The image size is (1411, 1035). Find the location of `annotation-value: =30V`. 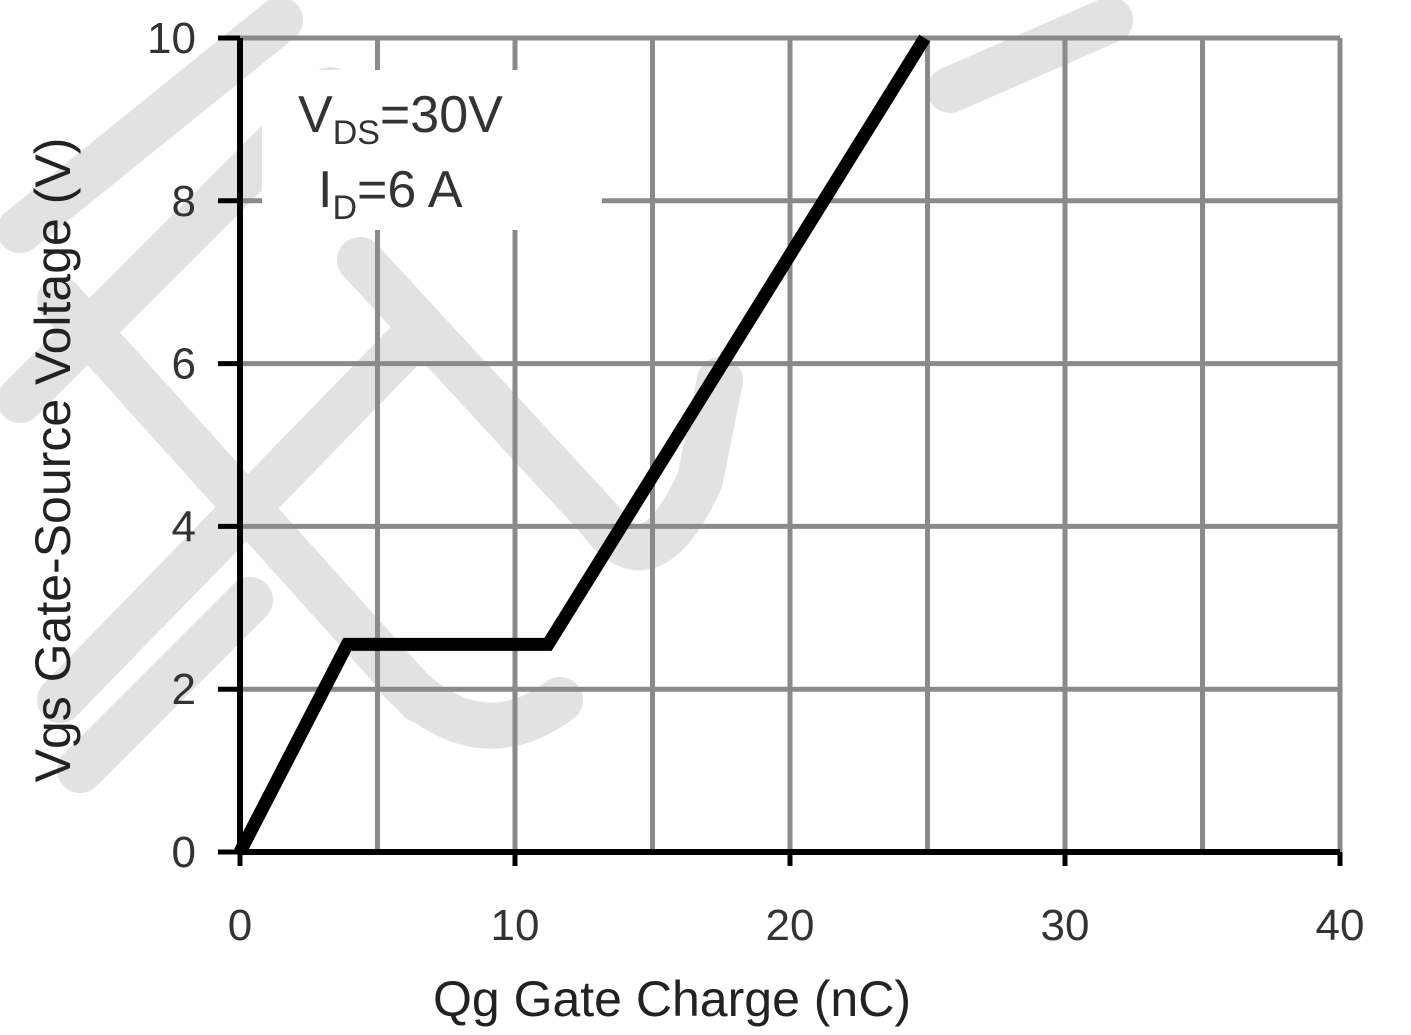

annotation-value: =30V is located at coordinates (441, 115).